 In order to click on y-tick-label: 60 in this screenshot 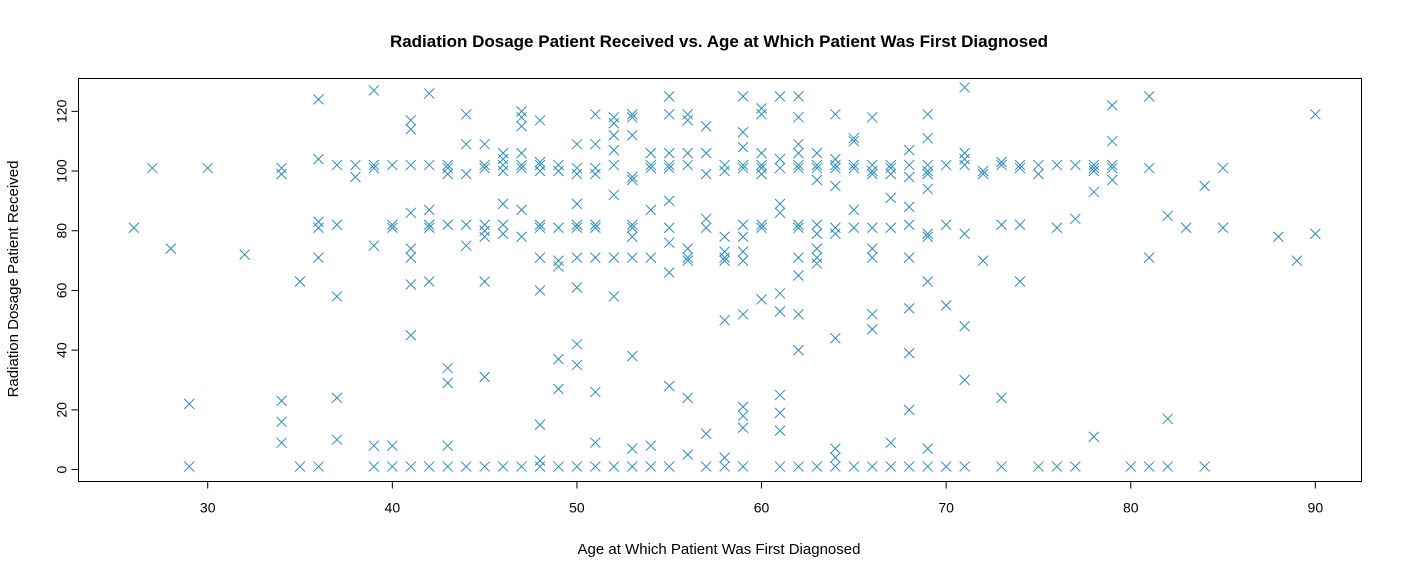, I will do `click(62, 290)`.